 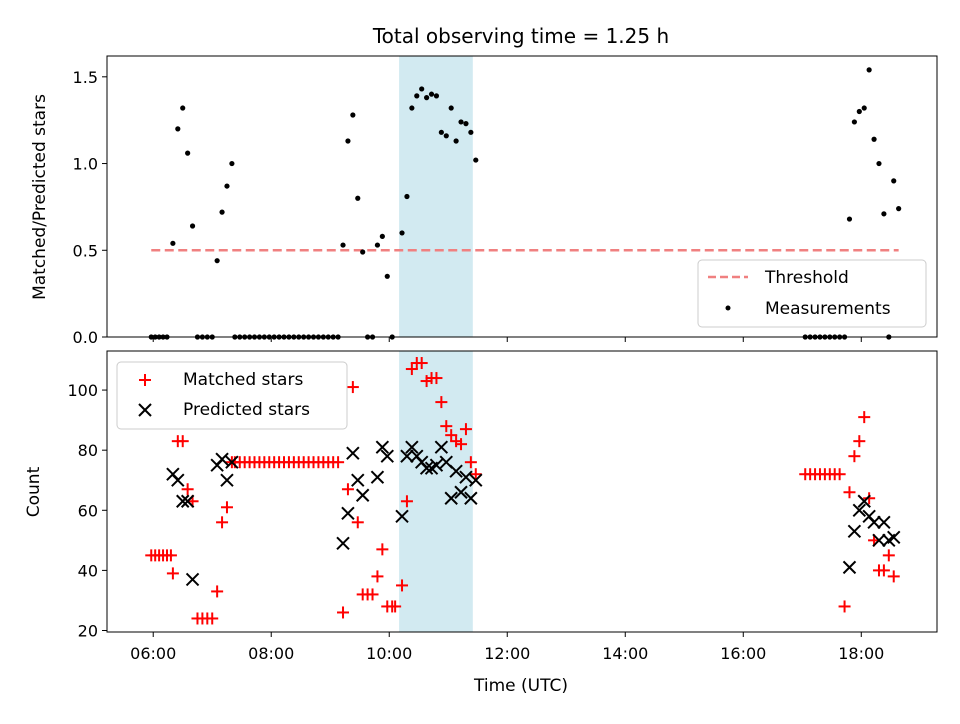 What do you see at coordinates (40, 197) in the screenshot?
I see `top-y-axis-label: Matched/Predicted stars` at bounding box center [40, 197].